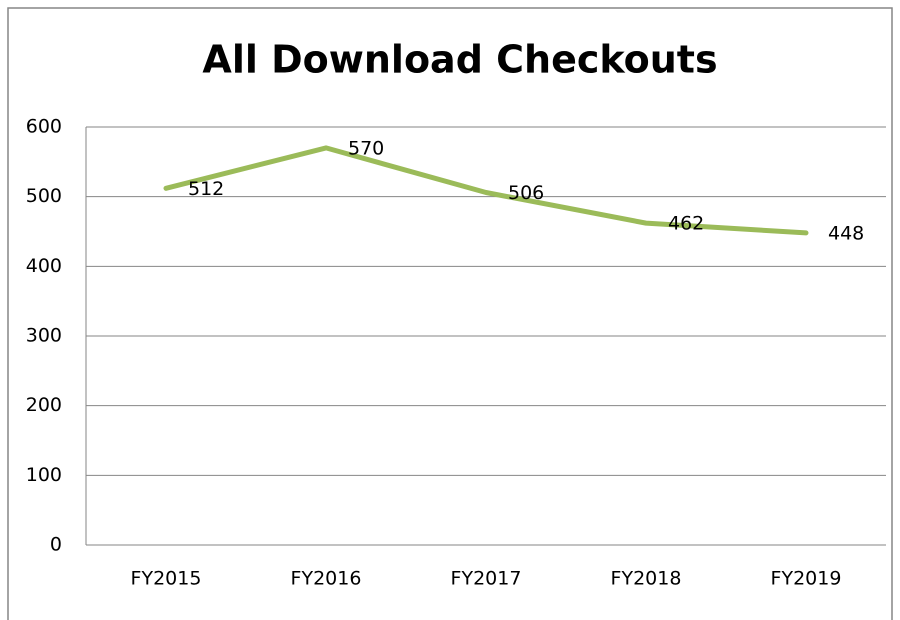  I want to click on data-label: 448, so click(846, 233).